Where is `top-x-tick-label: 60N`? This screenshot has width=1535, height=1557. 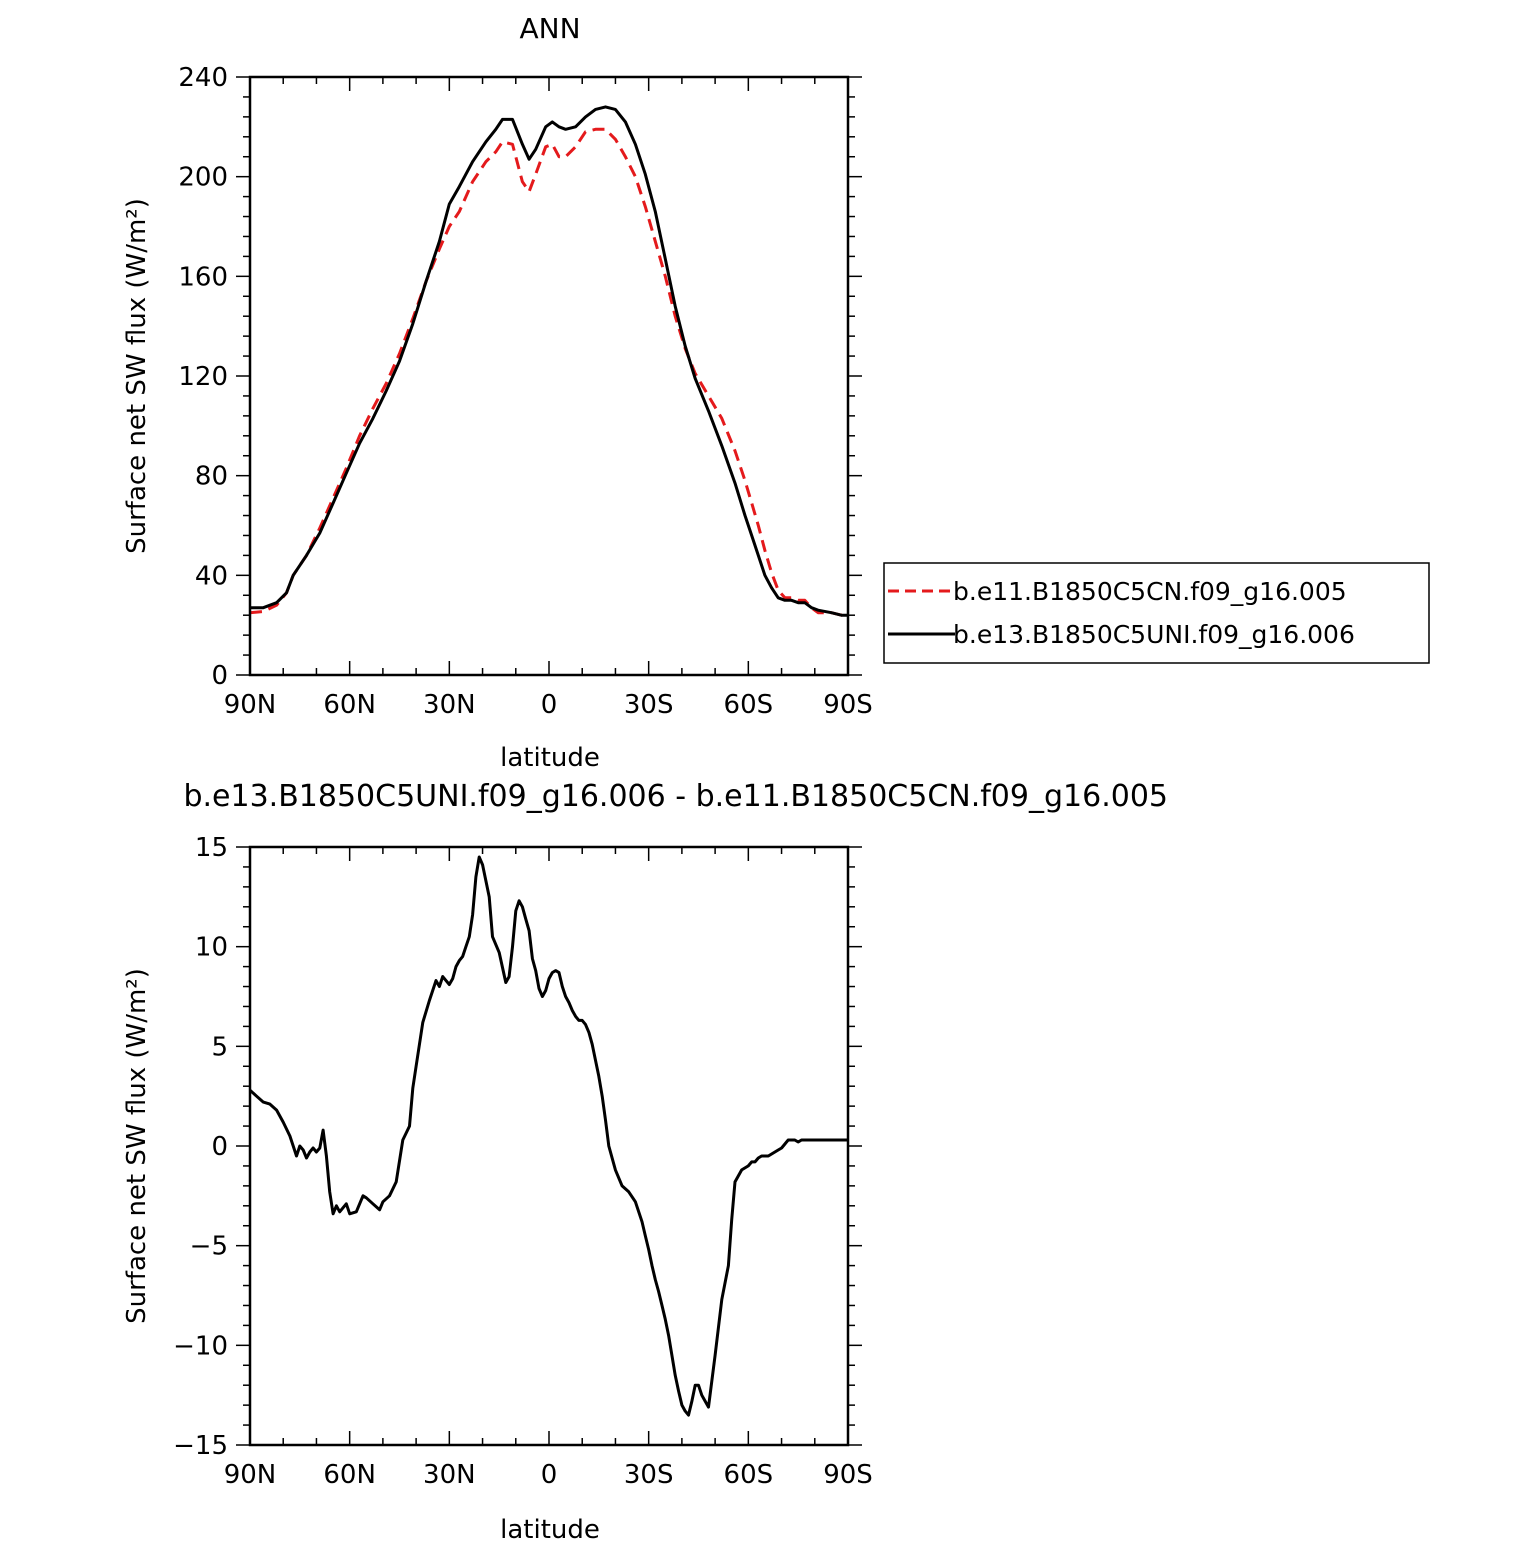 top-x-tick-label: 60N is located at coordinates (349, 705).